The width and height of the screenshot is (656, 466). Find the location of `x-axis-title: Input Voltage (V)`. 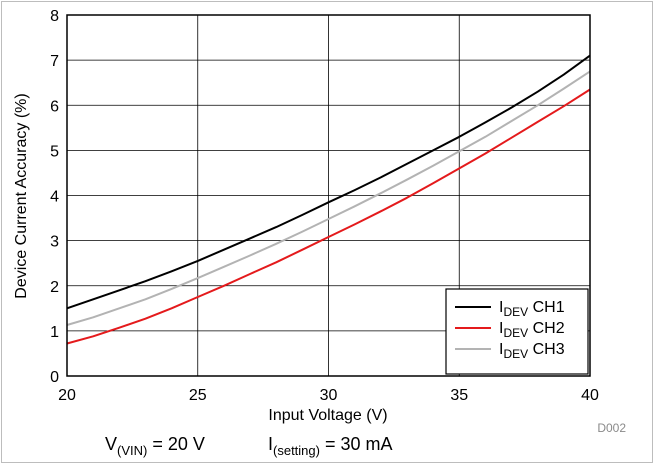

x-axis-title: Input Voltage (V) is located at coordinates (327, 415).